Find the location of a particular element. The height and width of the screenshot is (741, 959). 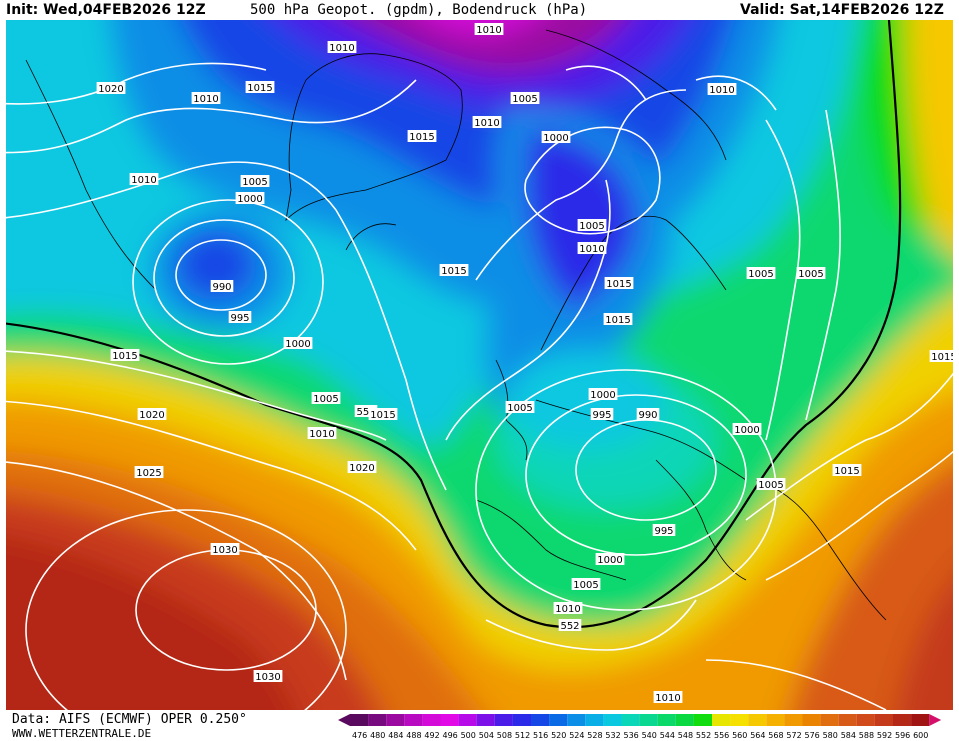

legend-tick-label: 568 is located at coordinates (775, 735).